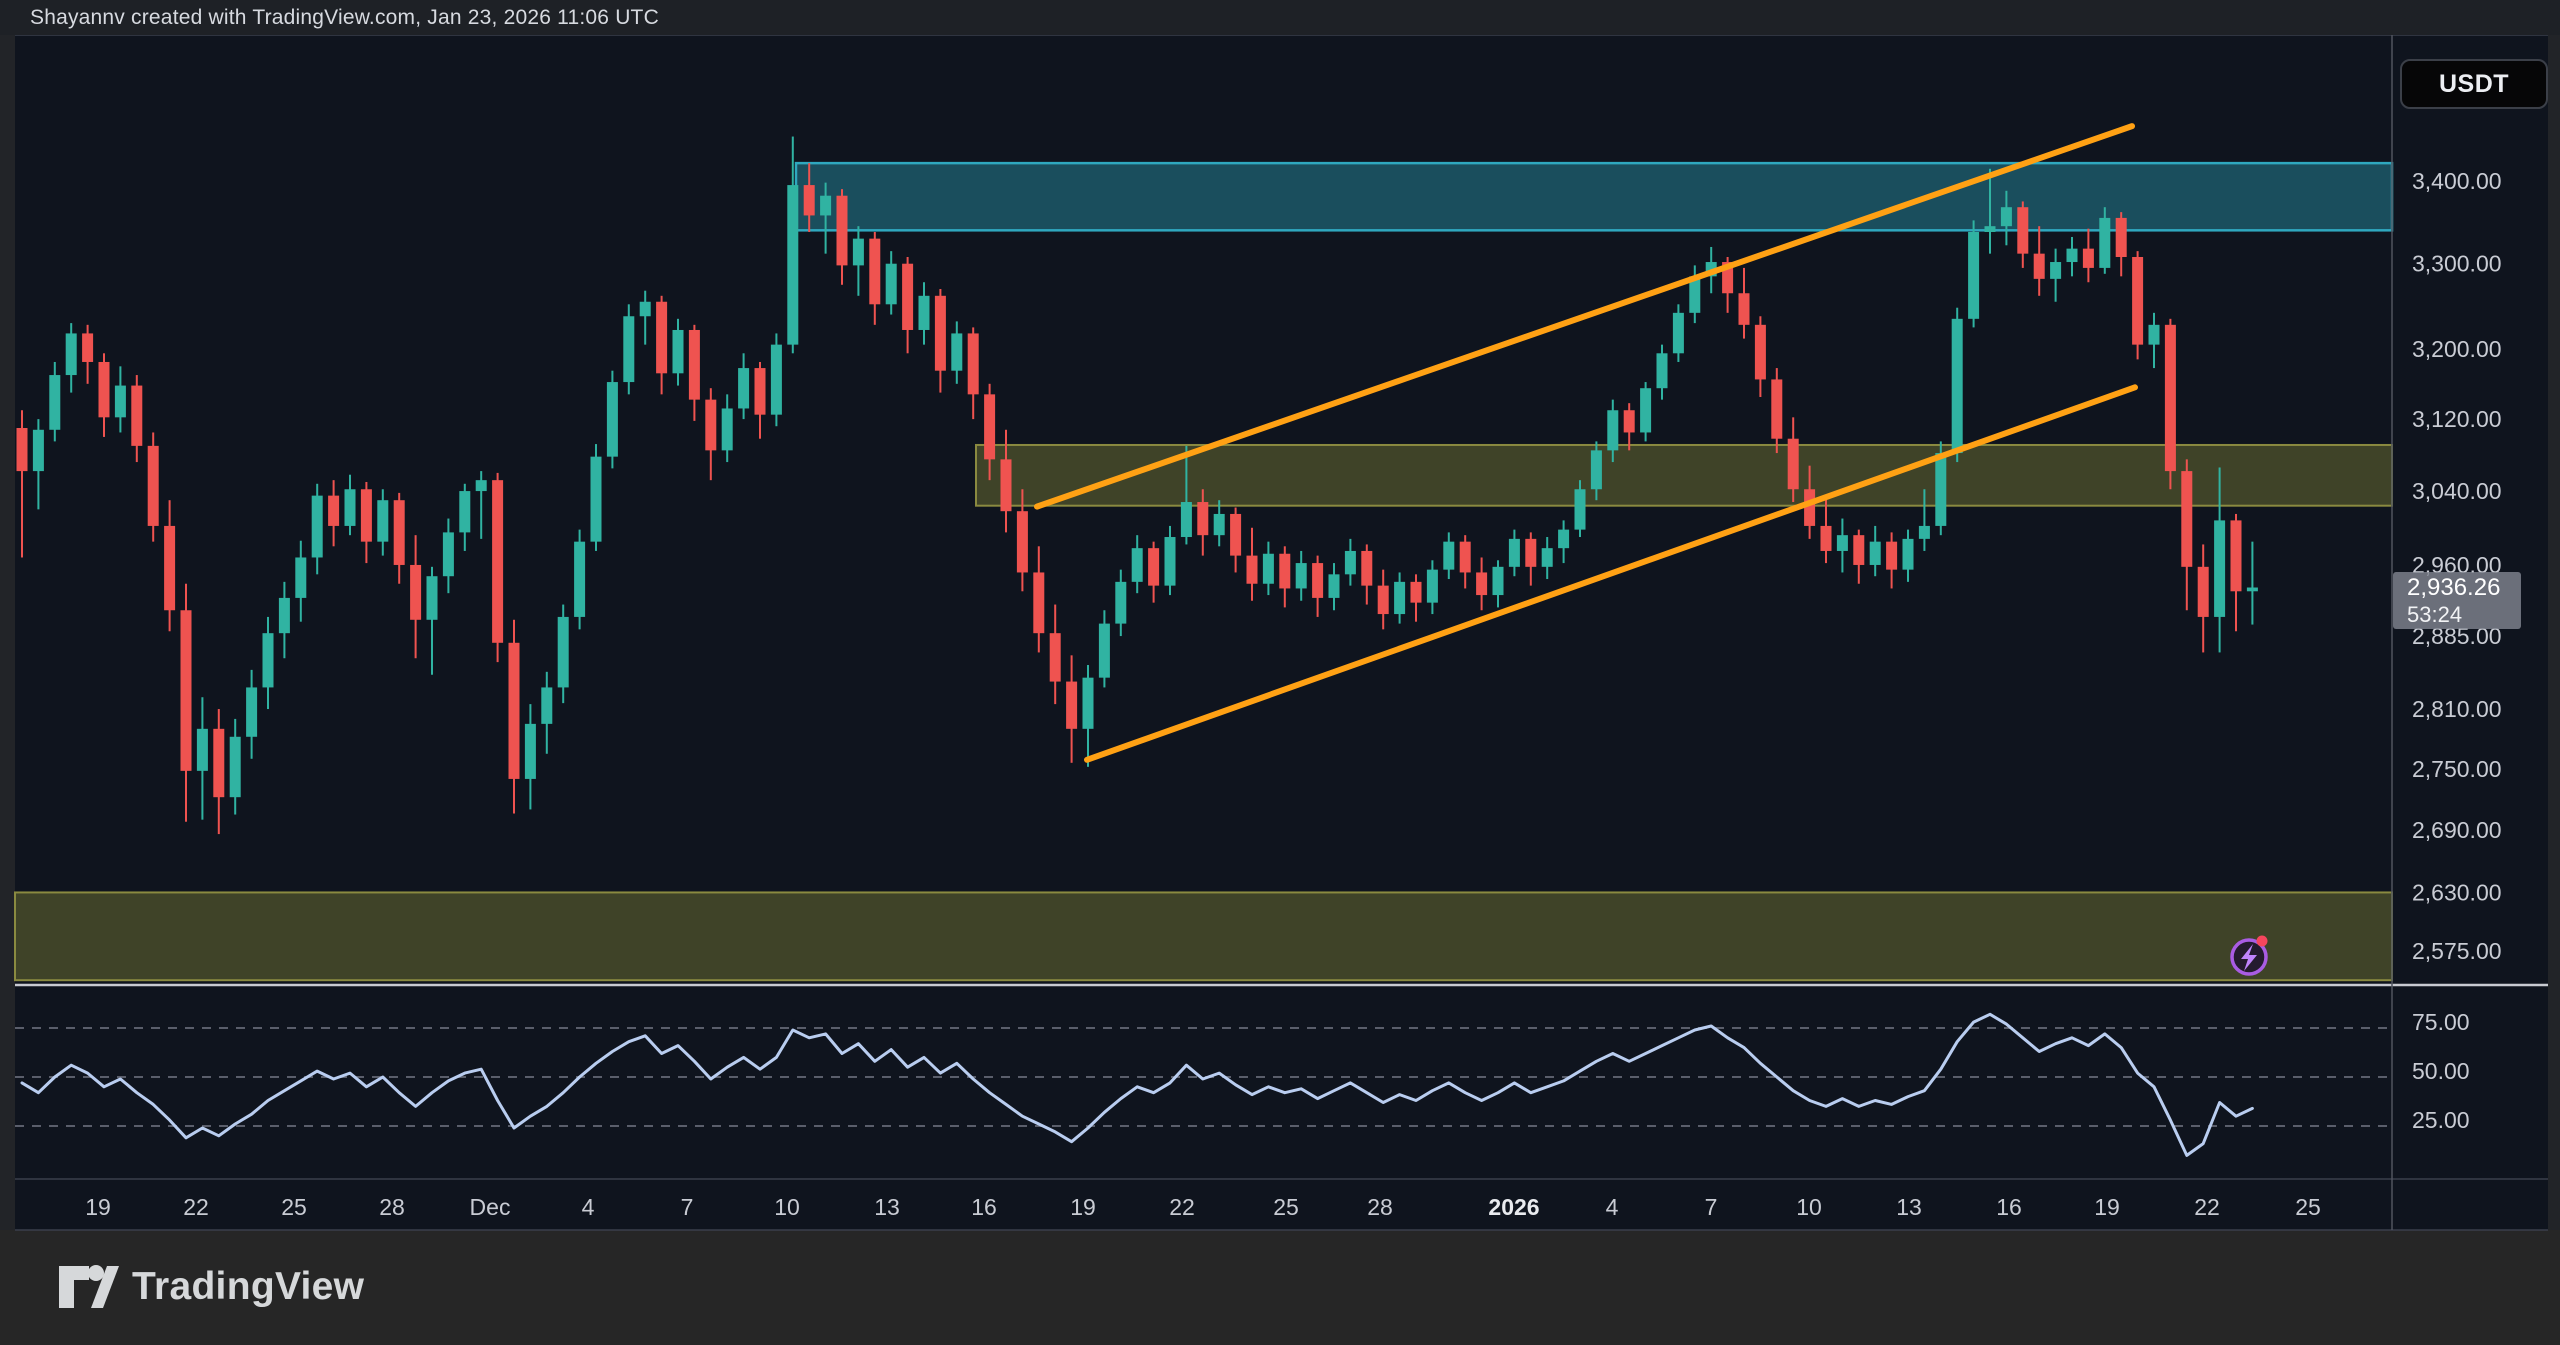  What do you see at coordinates (1684, 475) in the screenshot?
I see `mid-supply-zone` at bounding box center [1684, 475].